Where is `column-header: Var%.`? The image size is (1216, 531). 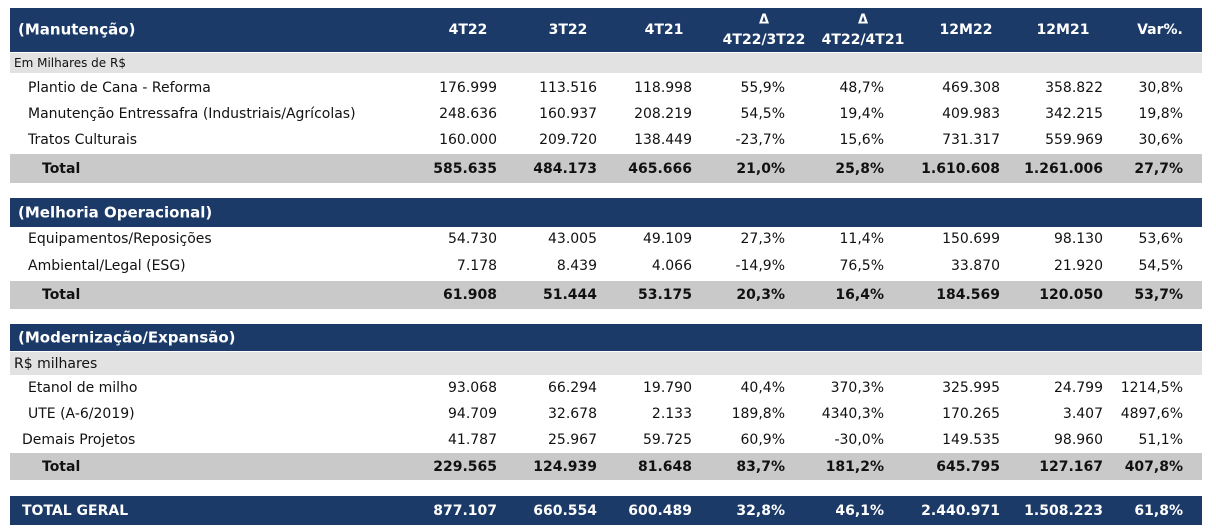 column-header: Var%. is located at coordinates (1160, 30).